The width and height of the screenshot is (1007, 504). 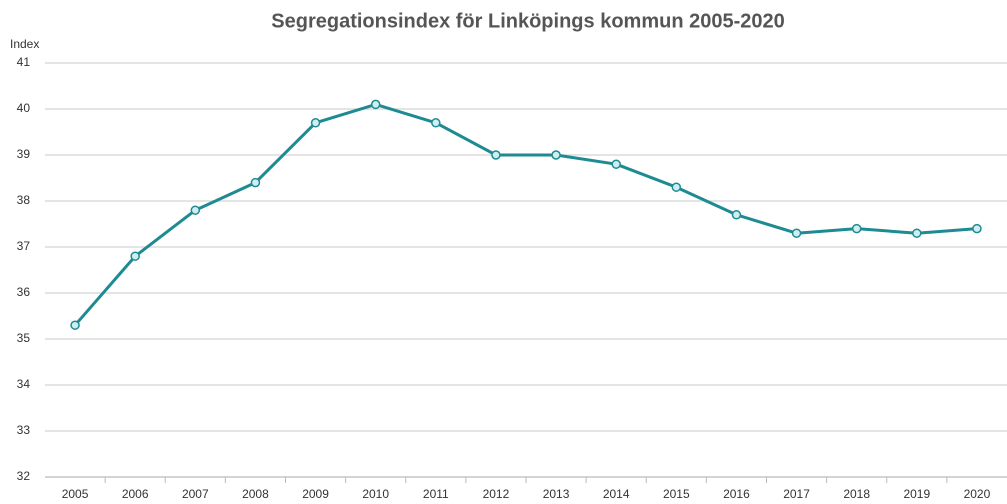 What do you see at coordinates (375, 494) in the screenshot?
I see `x-tick-label: 2010` at bounding box center [375, 494].